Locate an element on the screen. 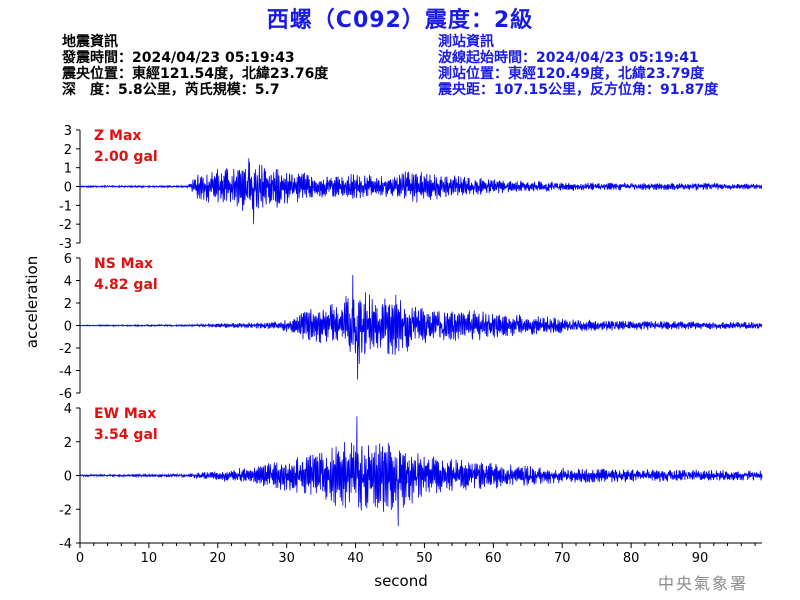 The image size is (800, 600). y-tick-label-NS: 2 is located at coordinates (68, 304).